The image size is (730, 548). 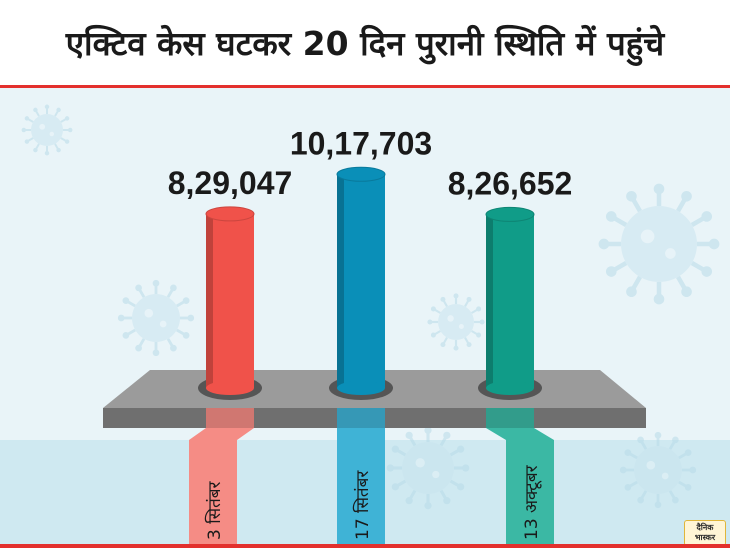 What do you see at coordinates (510, 183) in the screenshot?
I see `data-label: 8,26,652` at bounding box center [510, 183].